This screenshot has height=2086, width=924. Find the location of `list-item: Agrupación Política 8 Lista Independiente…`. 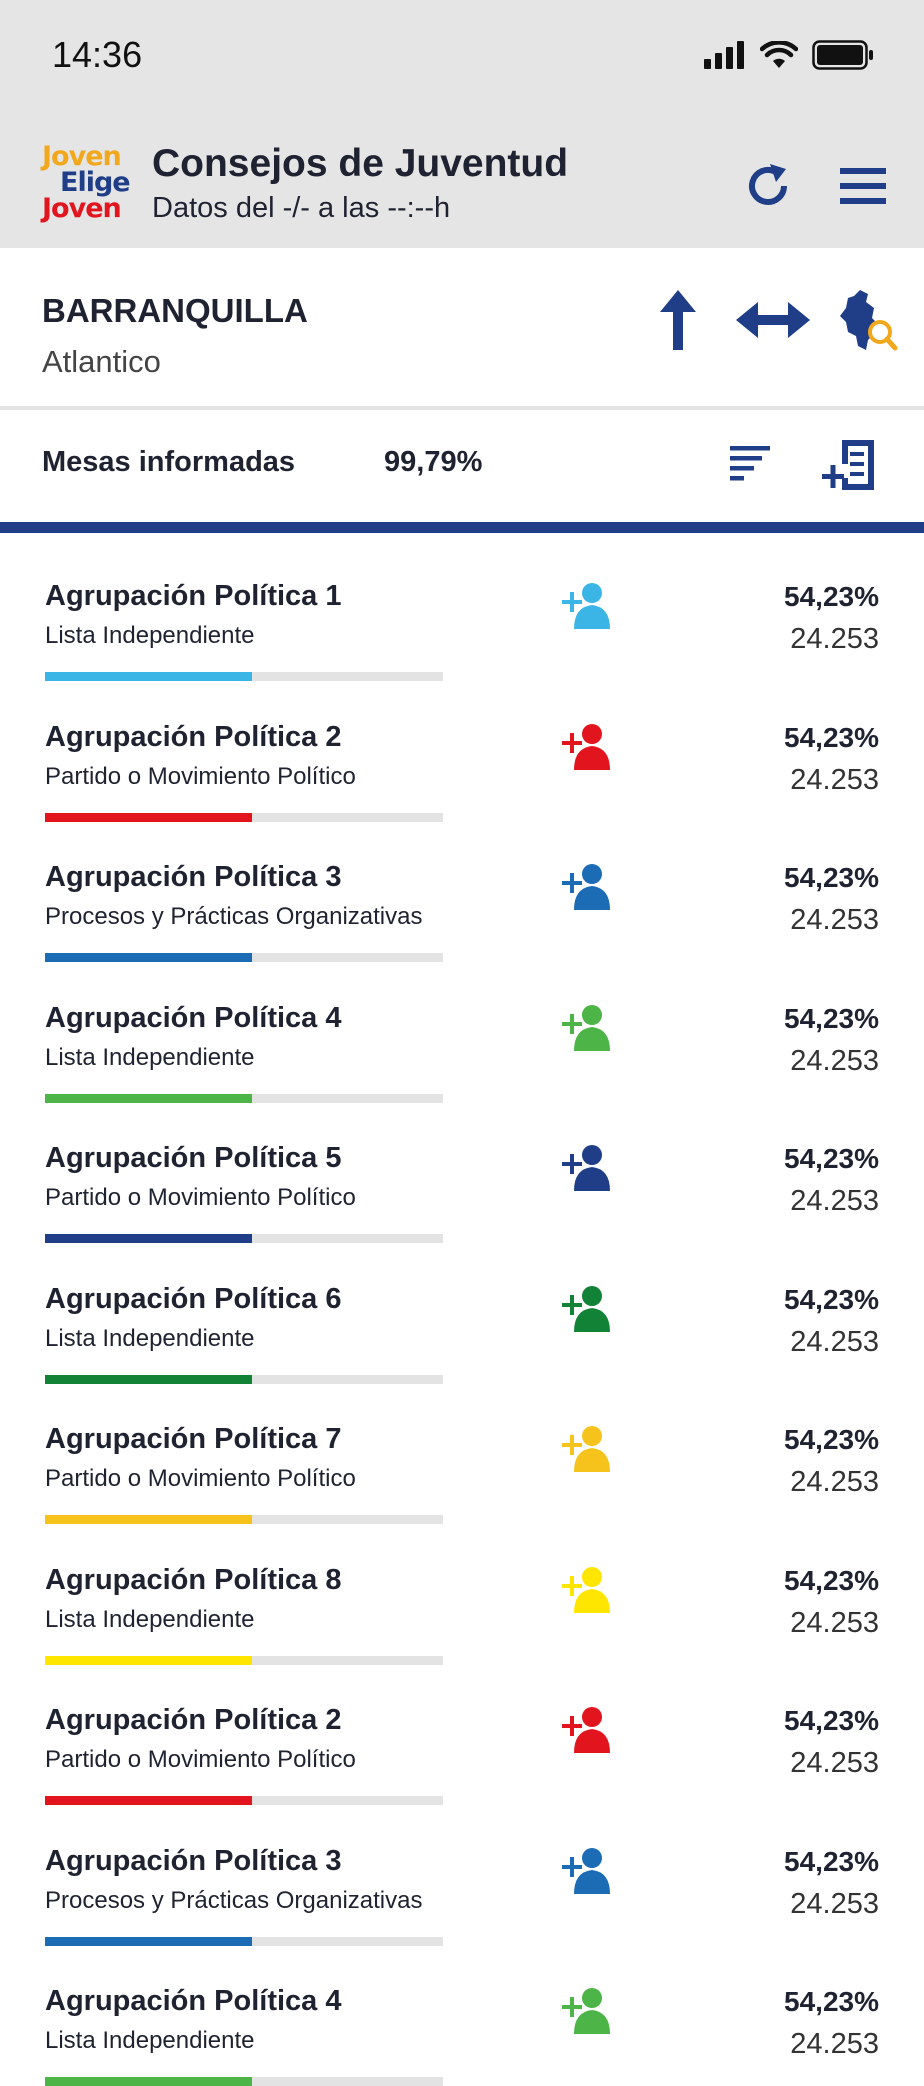

list-item: Agrupación Política 8 Lista Independiente… is located at coordinates (462, 1591).